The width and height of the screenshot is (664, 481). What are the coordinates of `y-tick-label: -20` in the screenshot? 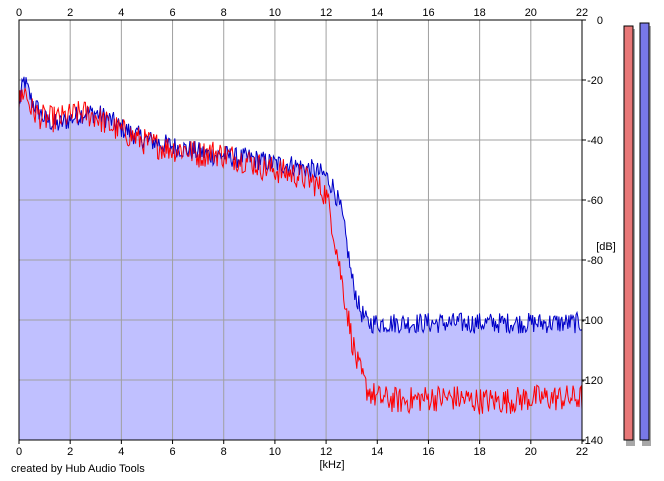 It's located at (595, 81).